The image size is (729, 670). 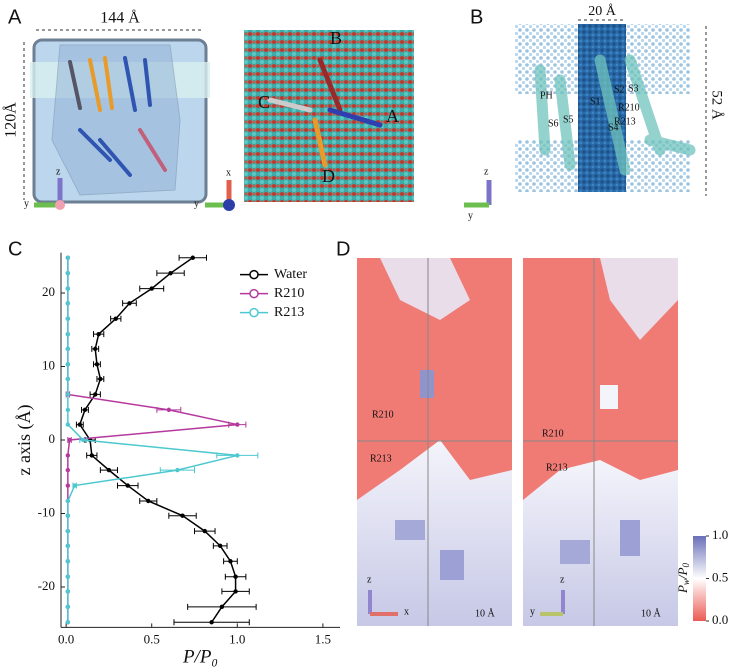 I want to click on panel-label: C, so click(x=15, y=249).